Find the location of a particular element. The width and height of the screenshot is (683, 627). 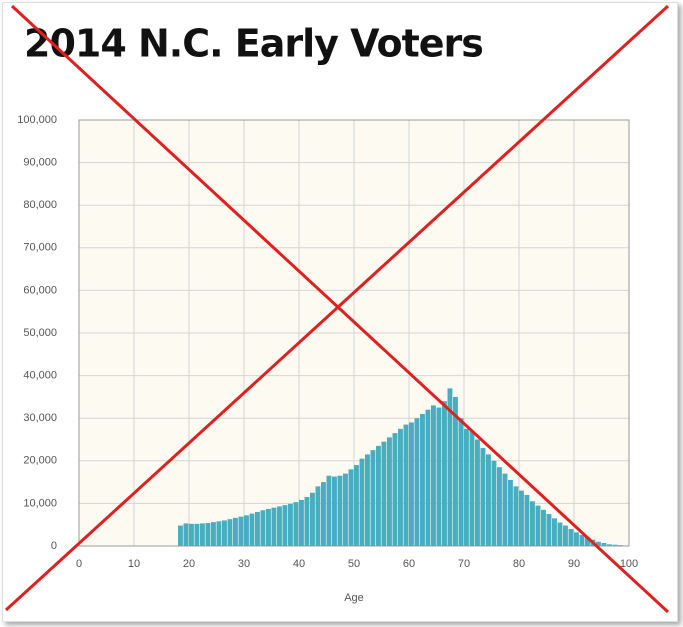

x-tick-label: 90 is located at coordinates (574, 564).